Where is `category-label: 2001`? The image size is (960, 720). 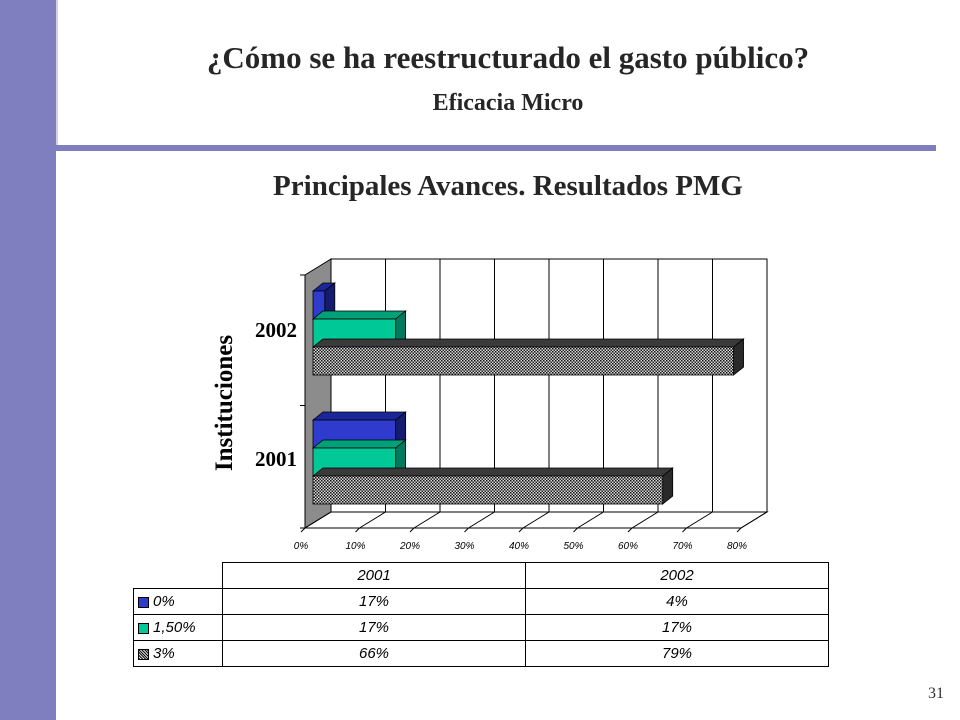 category-label: 2001 is located at coordinates (276, 459).